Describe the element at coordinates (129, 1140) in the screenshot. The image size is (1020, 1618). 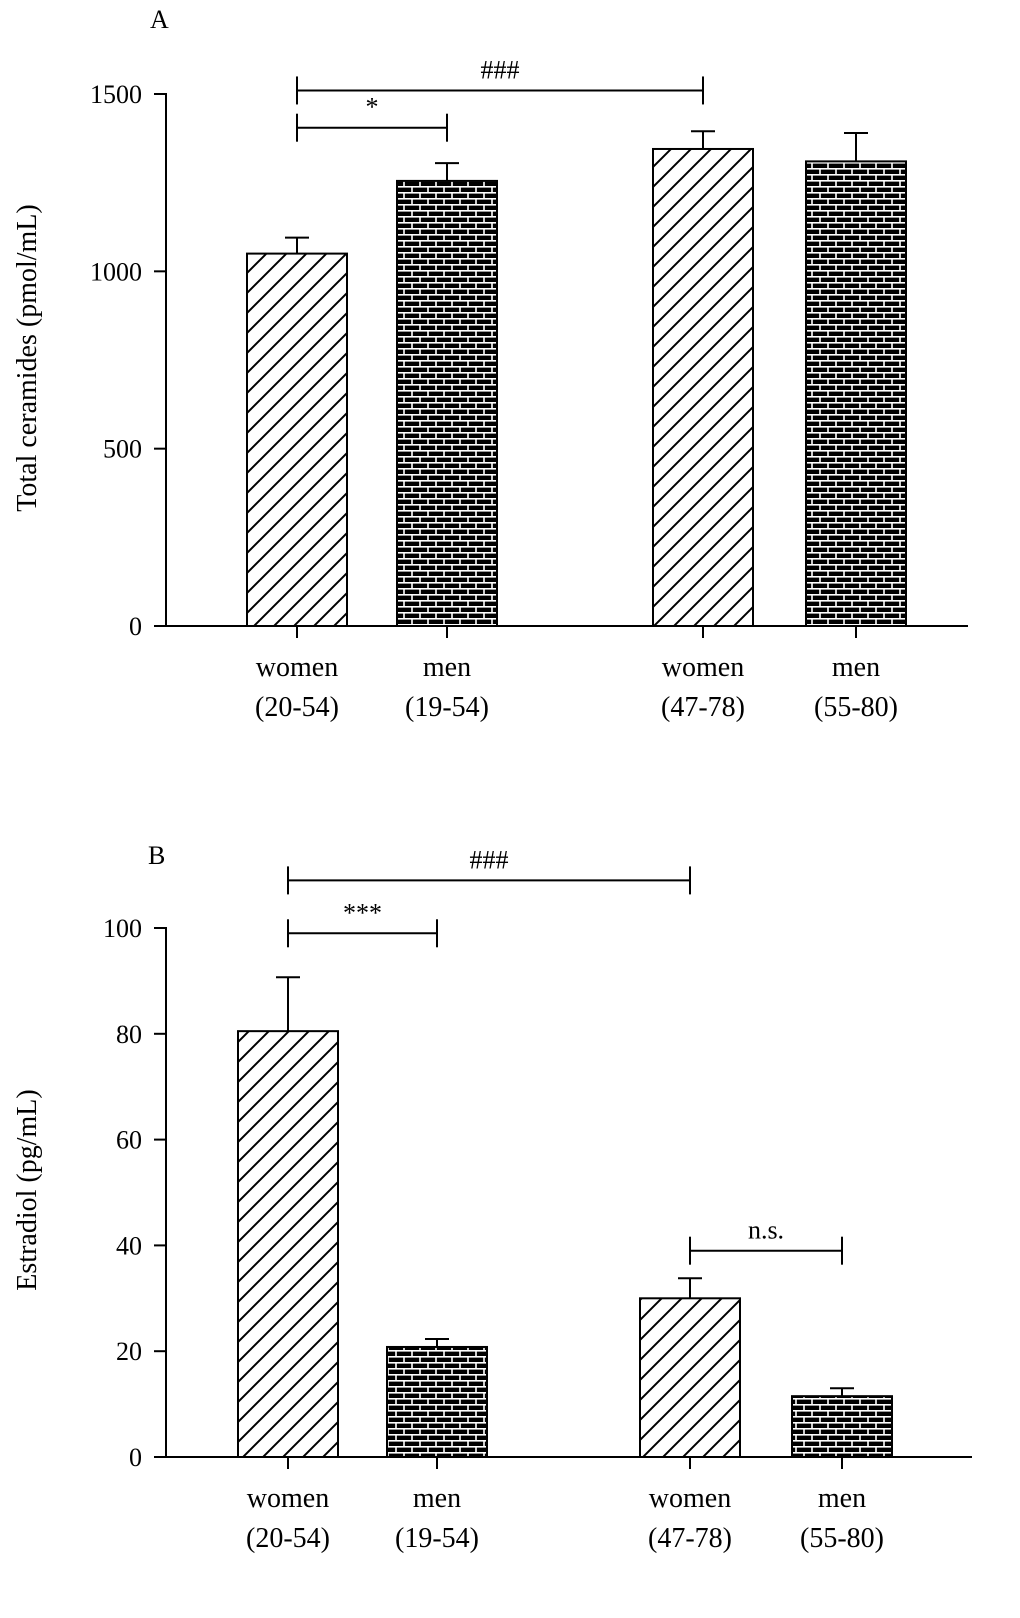
I see `panel-b-y-tick-label: 60` at that location.